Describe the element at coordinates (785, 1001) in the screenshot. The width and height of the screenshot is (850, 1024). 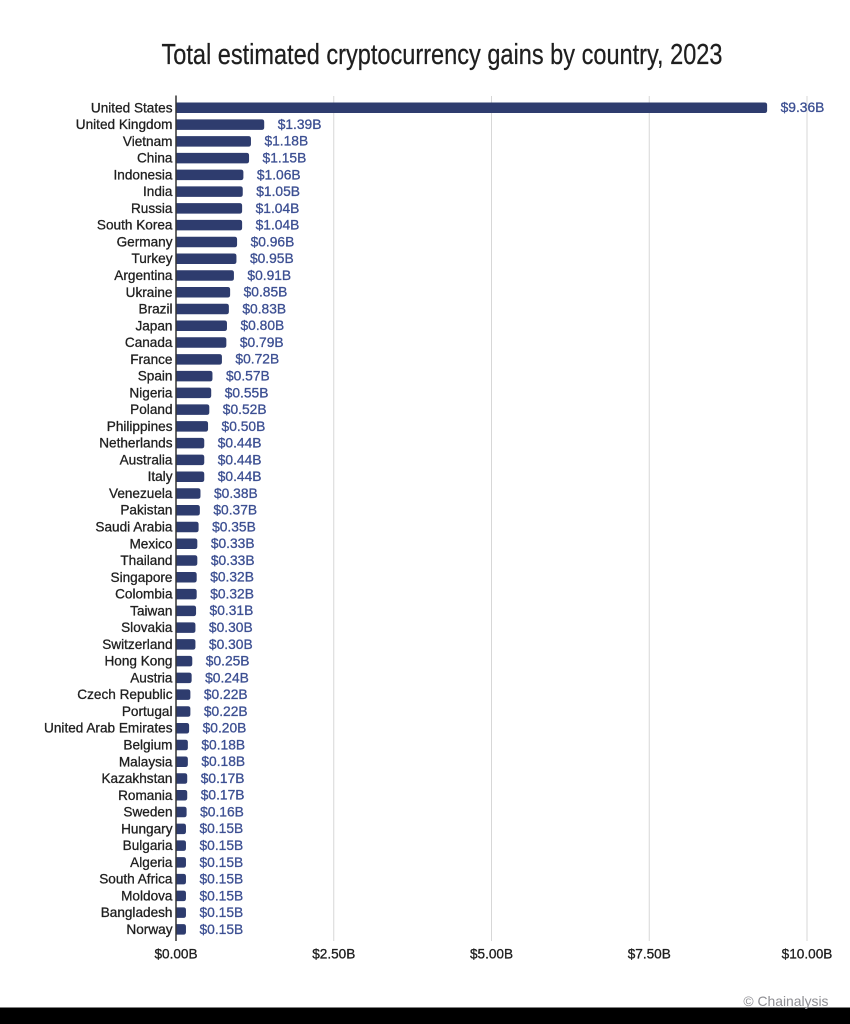
I see `svg-text: © Chainalysis` at that location.